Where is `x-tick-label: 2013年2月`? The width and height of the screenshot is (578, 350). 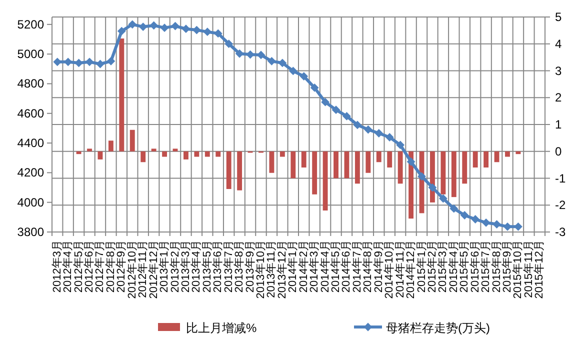
x-tick-label: 2013年2月 is located at coordinates (175, 266).